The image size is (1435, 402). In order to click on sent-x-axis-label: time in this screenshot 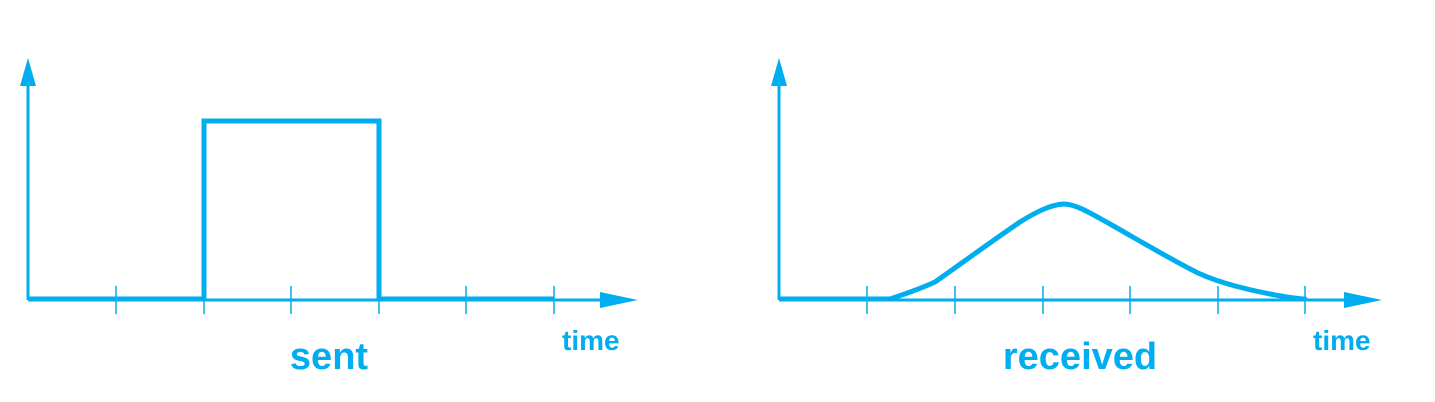, I will do `click(591, 340)`.